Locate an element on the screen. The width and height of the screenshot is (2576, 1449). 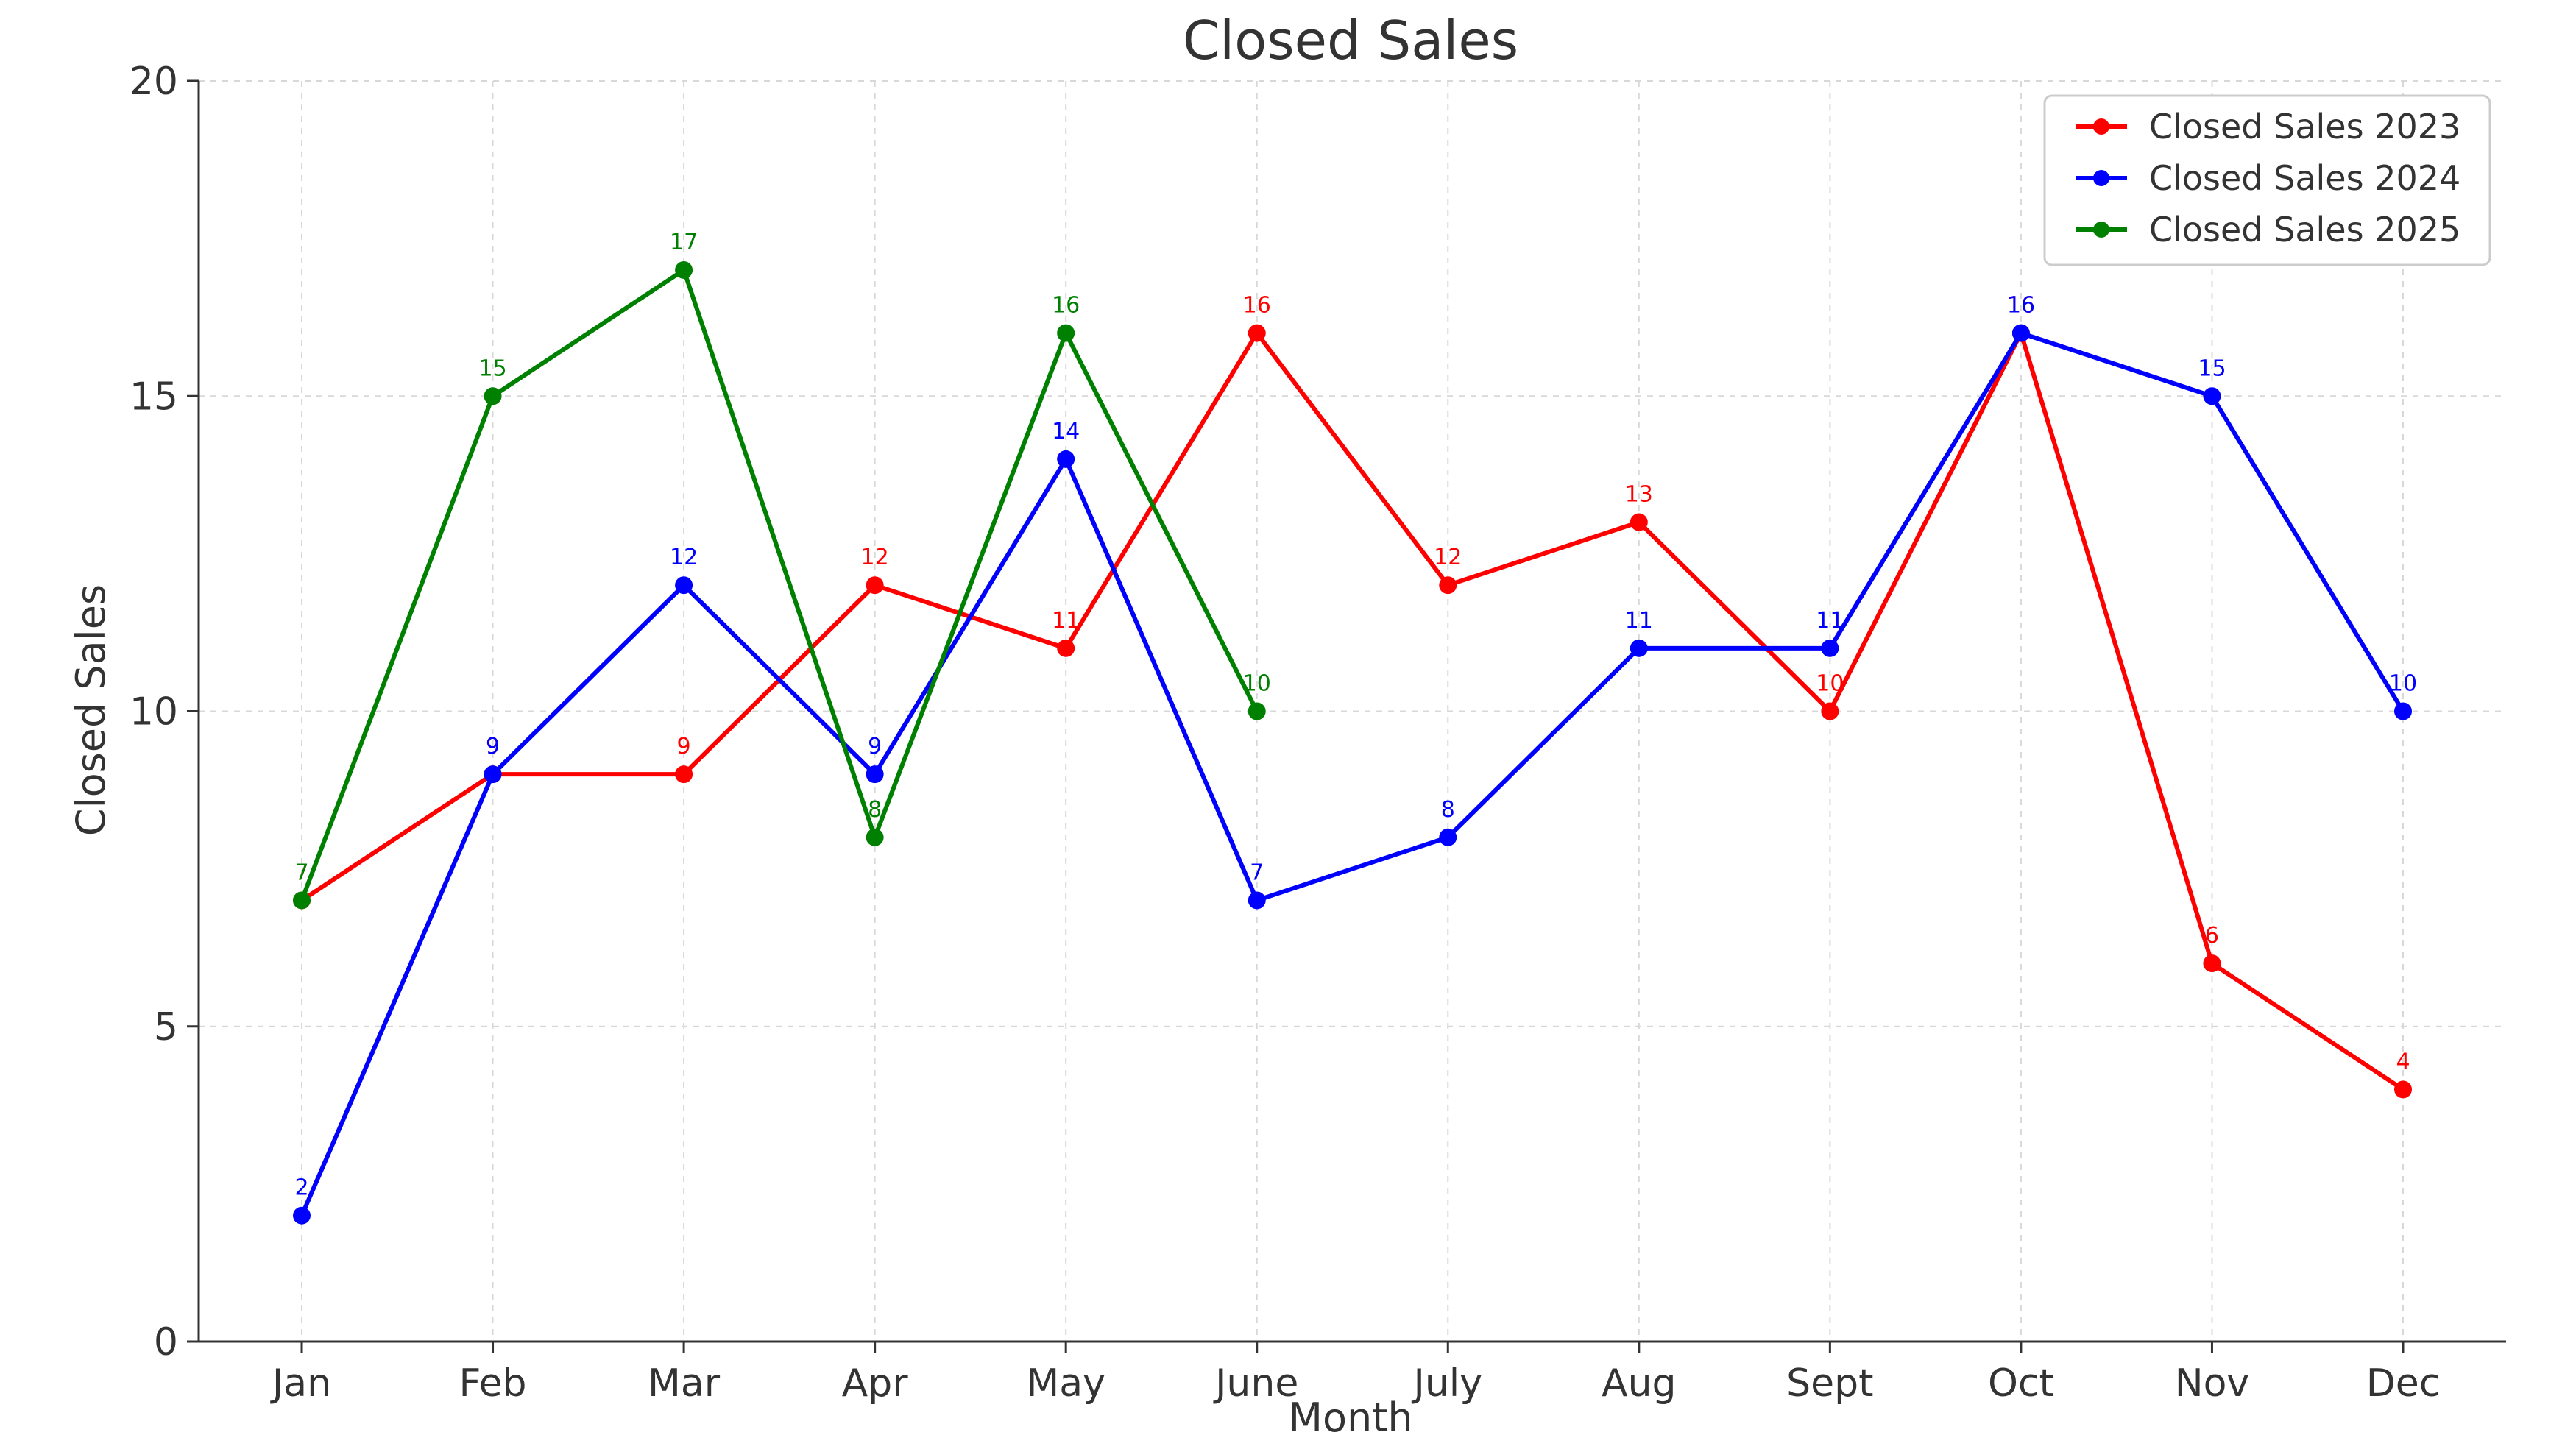
legend-box is located at coordinates (2267, 180).